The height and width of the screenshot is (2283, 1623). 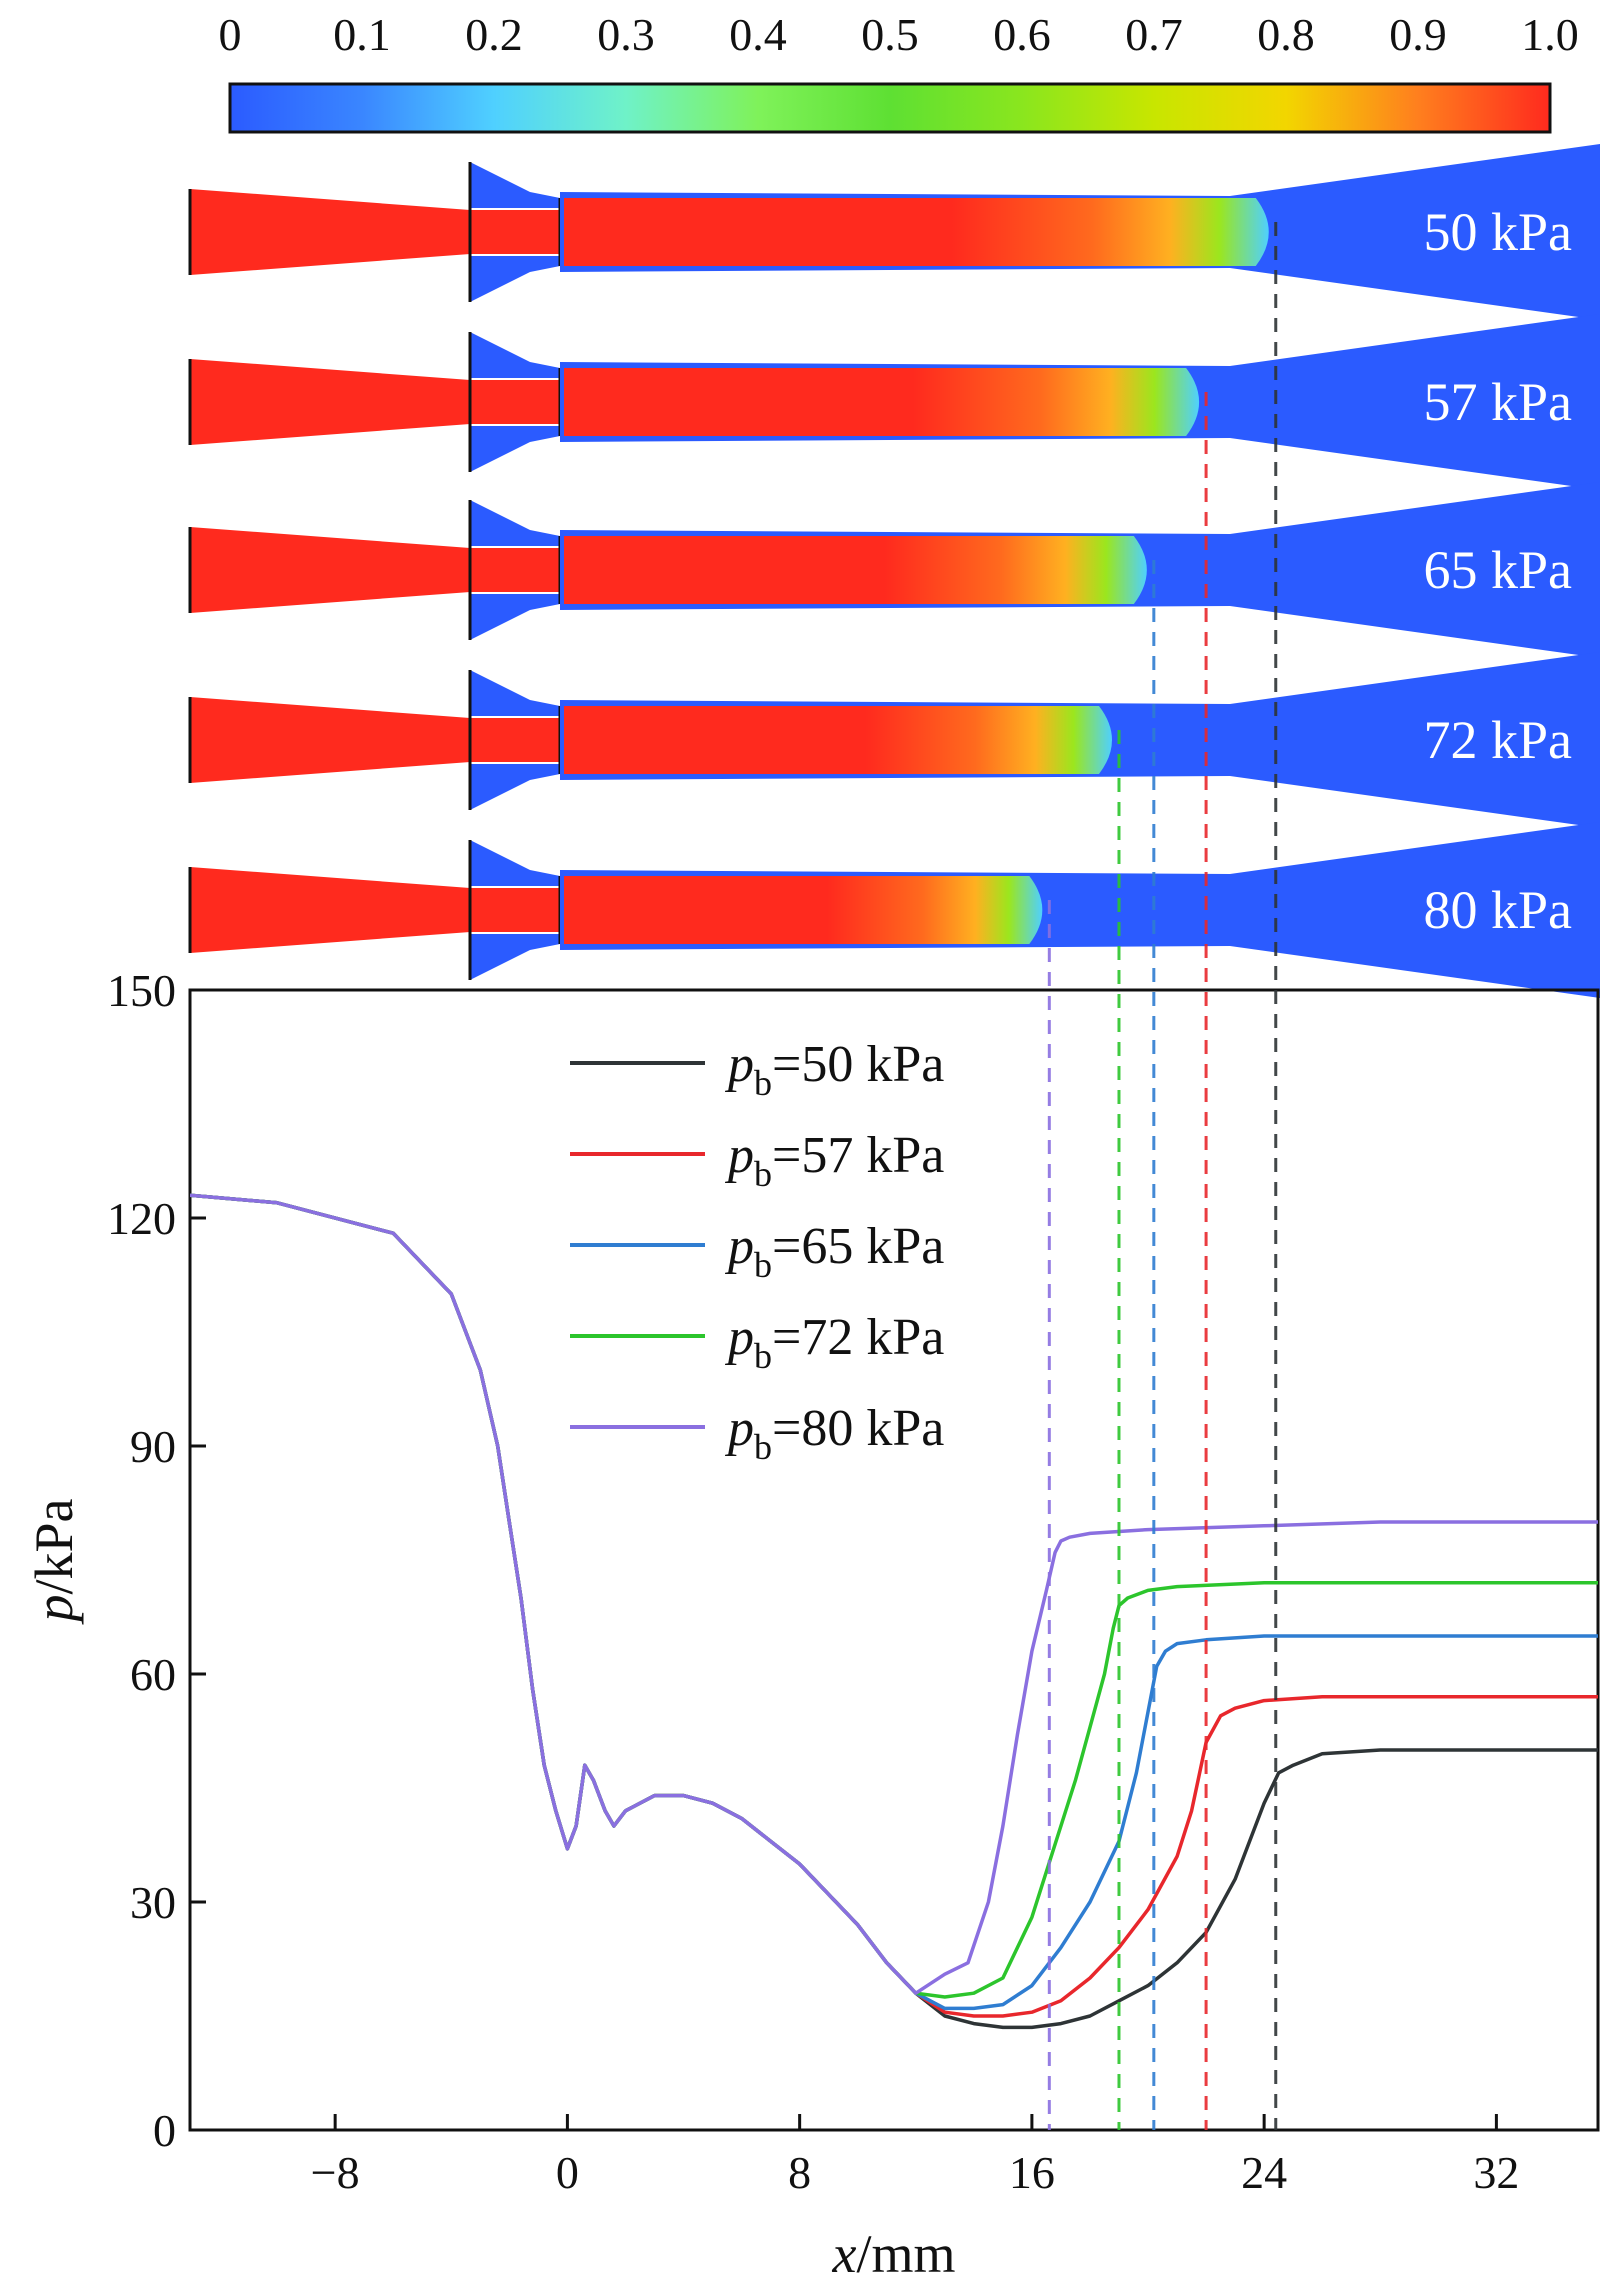 I want to click on contour-strip: 80 kPa, so click(x=894, y=910).